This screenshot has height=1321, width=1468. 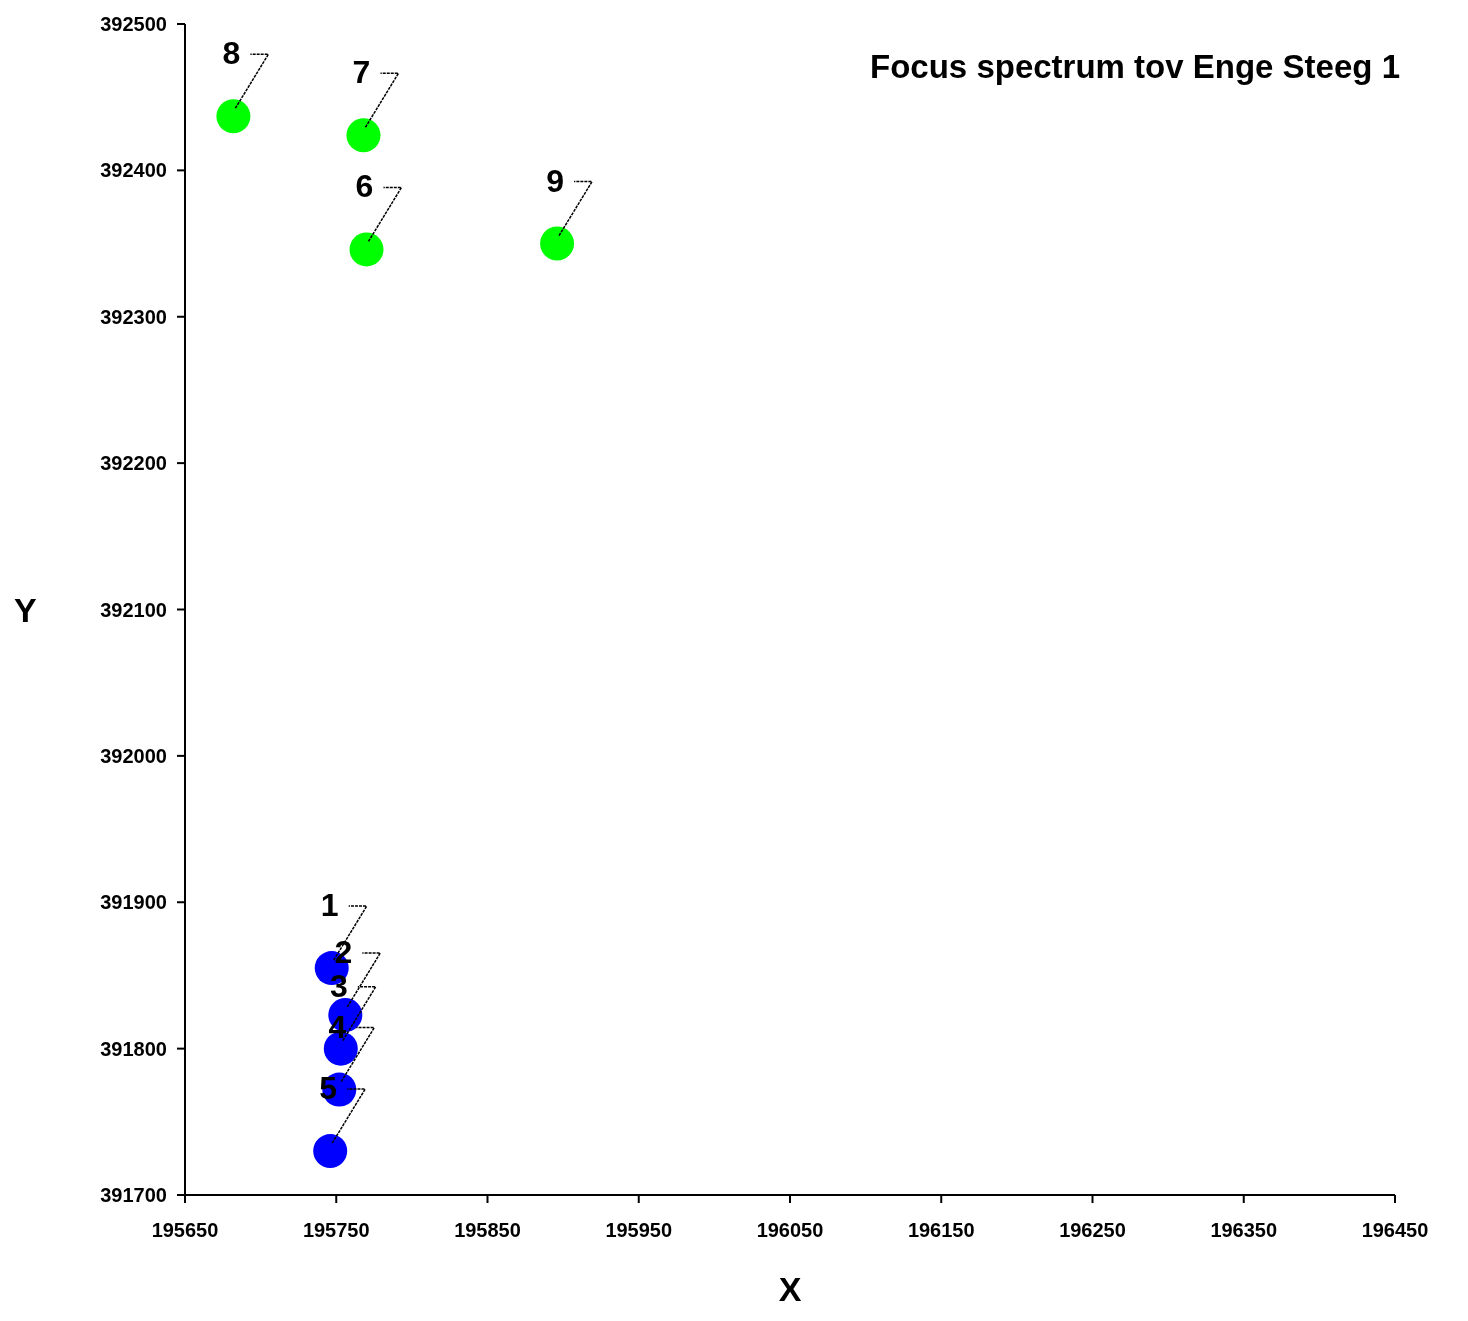 I want to click on x-tick-label: 195950, so click(x=639, y=1230).